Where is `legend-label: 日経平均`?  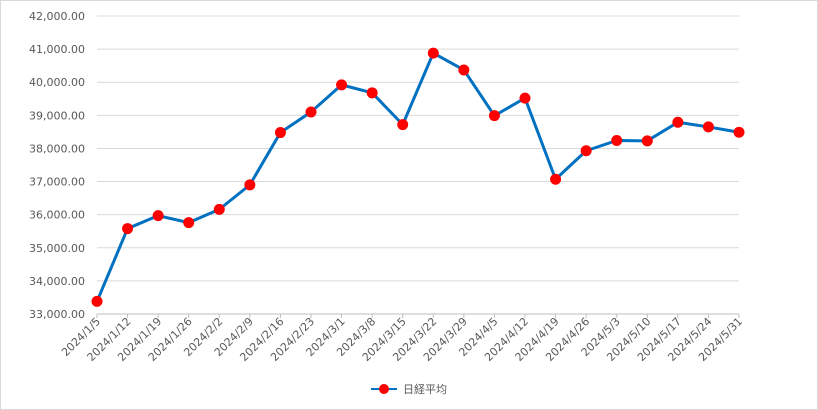 legend-label: 日経平均 is located at coordinates (425, 389).